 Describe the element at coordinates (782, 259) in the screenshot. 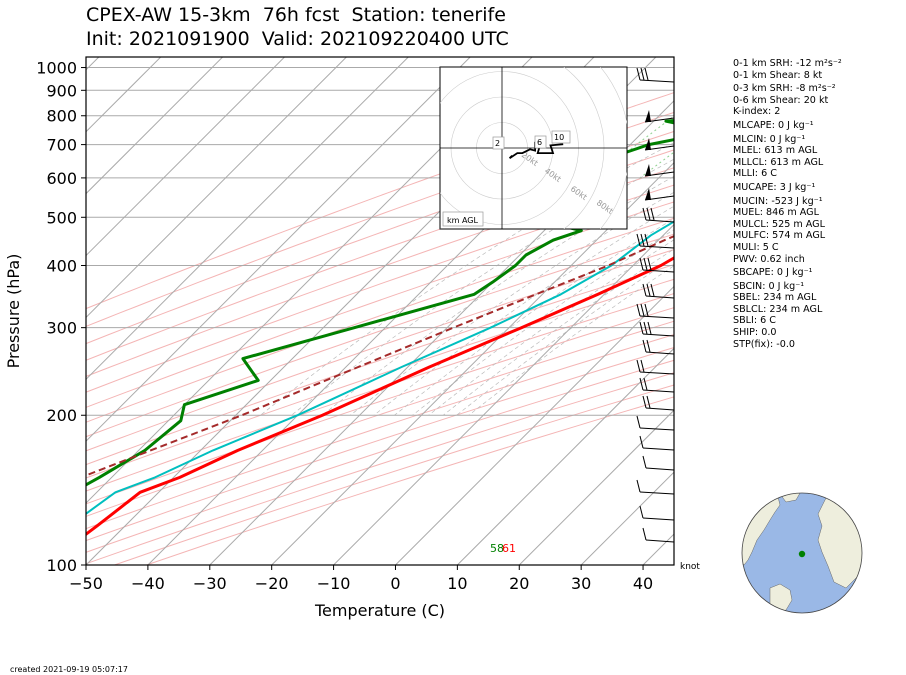

I see `index-value: 0.62 inch` at that location.